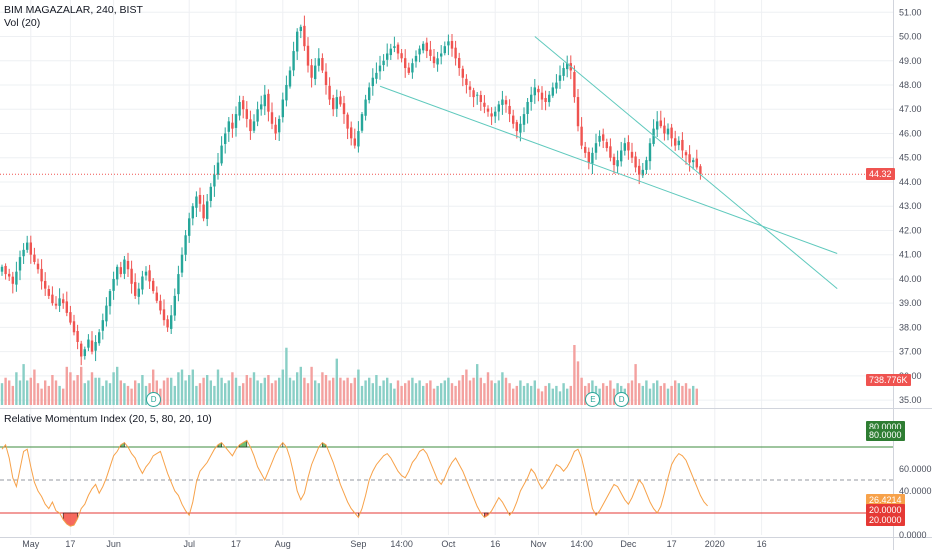 The width and height of the screenshot is (932, 555). Describe the element at coordinates (888, 380) in the screenshot. I see `volume-value-tag: 738.776K` at that location.